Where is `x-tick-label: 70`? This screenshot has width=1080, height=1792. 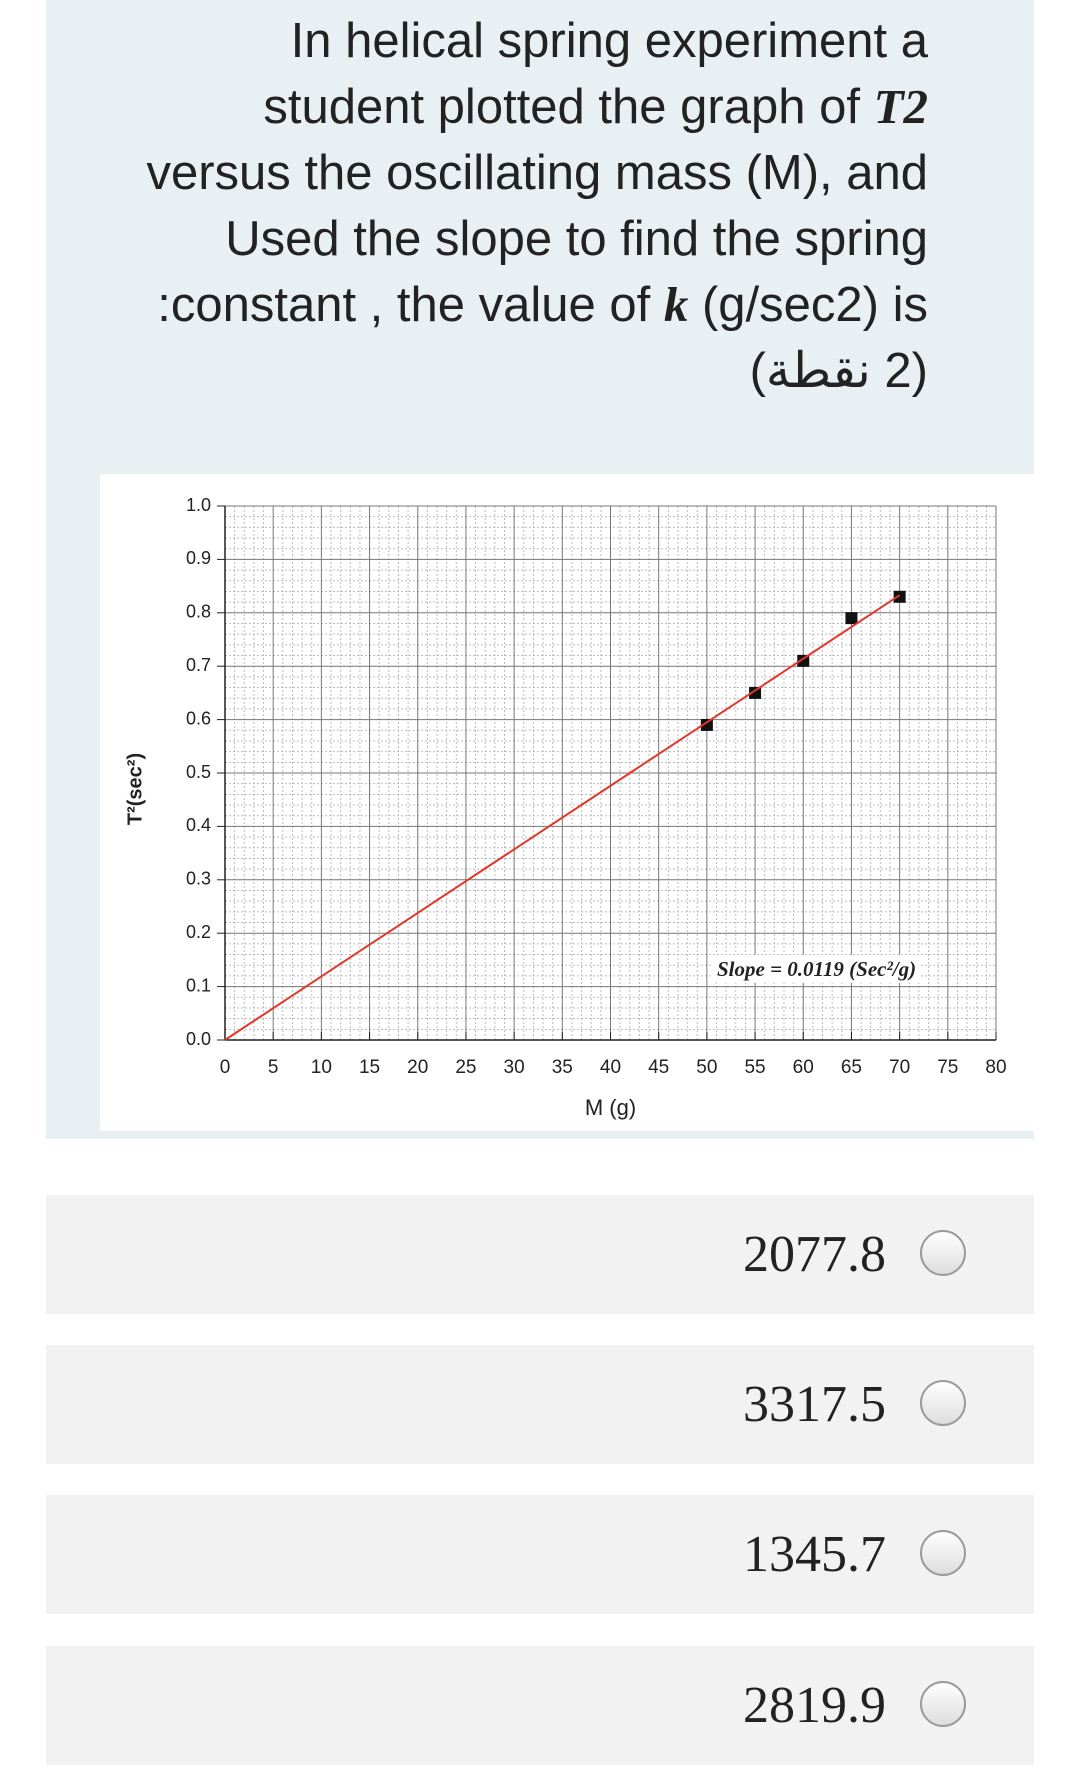
x-tick-label: 70 is located at coordinates (899, 1067).